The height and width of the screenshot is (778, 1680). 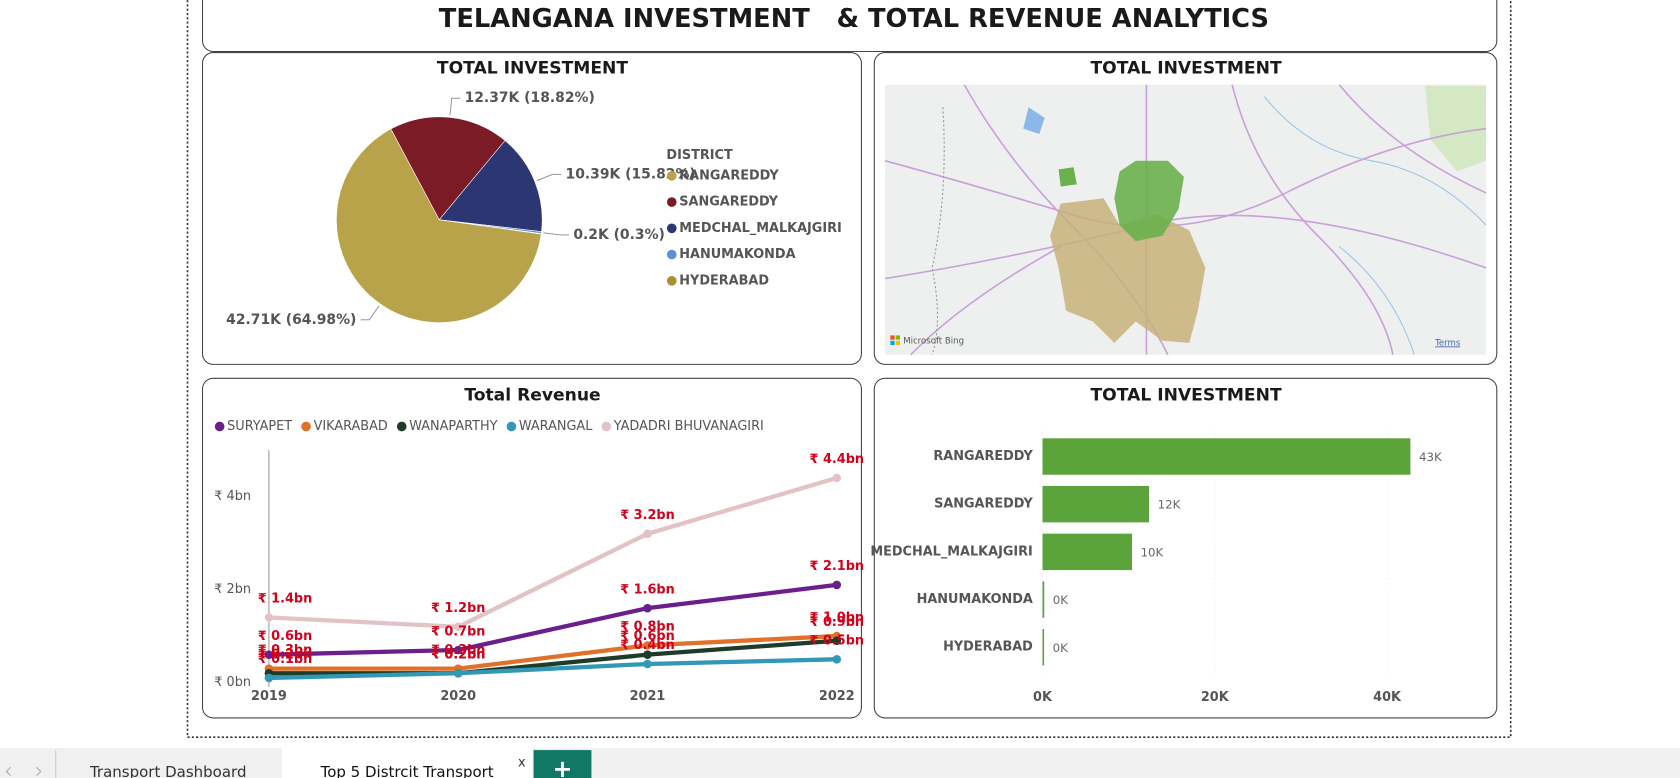 I want to click on map-region-small, so click(x=1067, y=177).